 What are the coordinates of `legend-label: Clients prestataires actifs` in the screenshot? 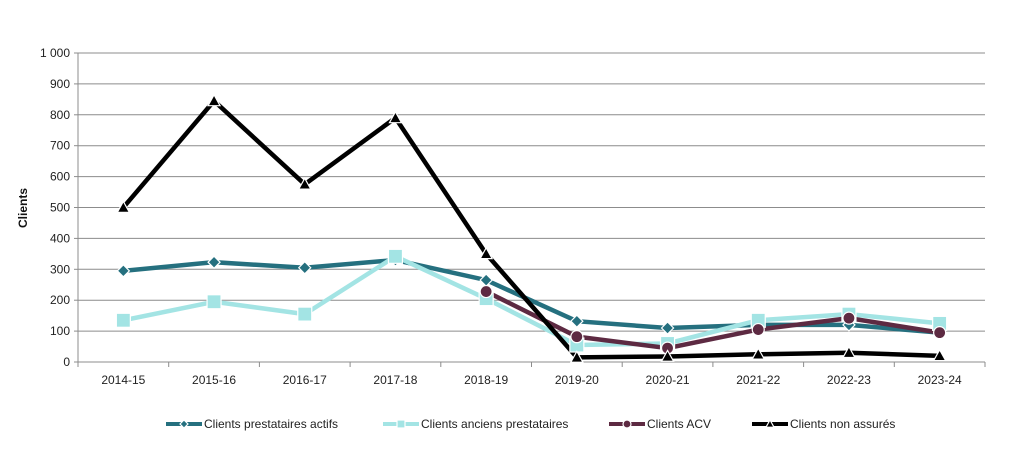 It's located at (271, 424).